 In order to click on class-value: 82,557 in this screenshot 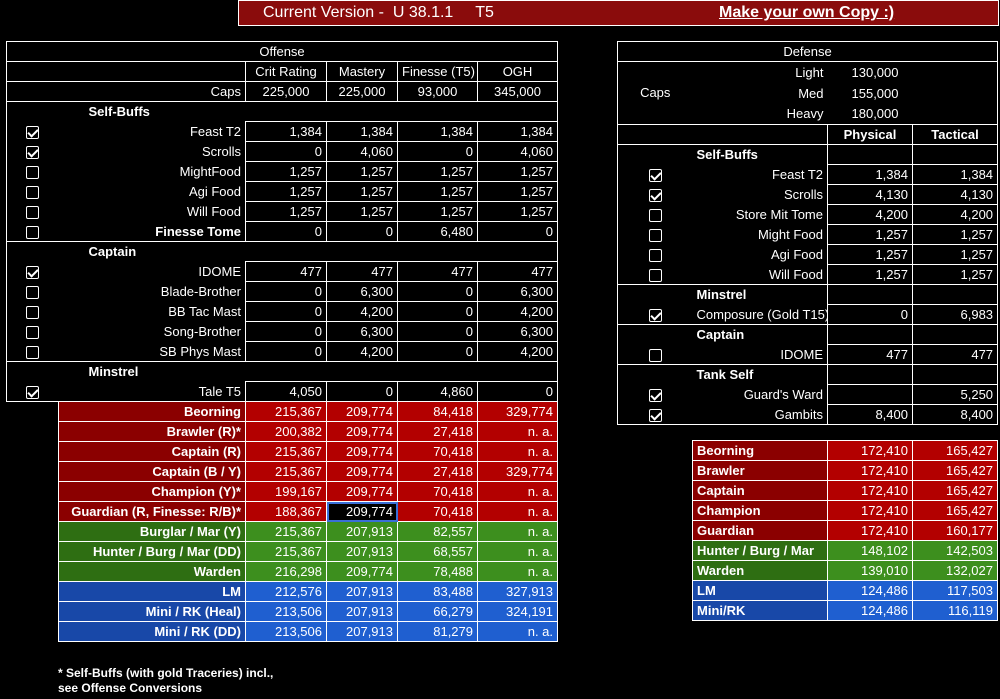, I will do `click(437, 531)`.